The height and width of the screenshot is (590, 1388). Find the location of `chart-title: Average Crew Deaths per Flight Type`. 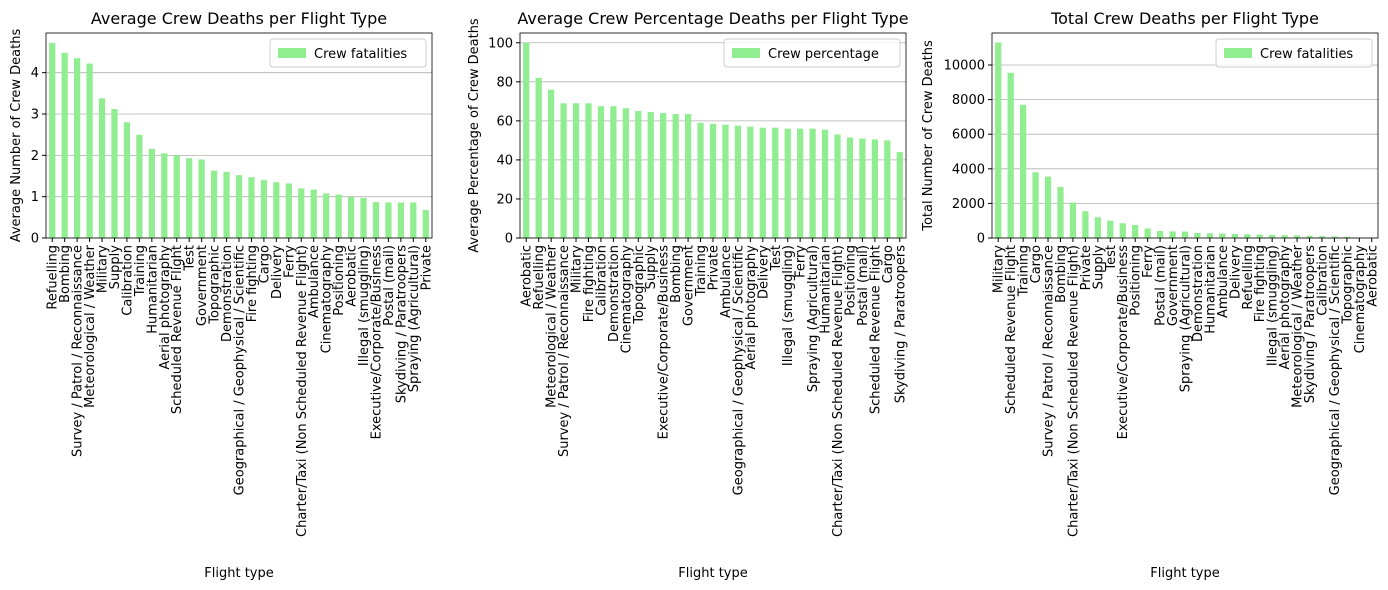

chart-title: Average Crew Deaths per Flight Type is located at coordinates (239, 18).